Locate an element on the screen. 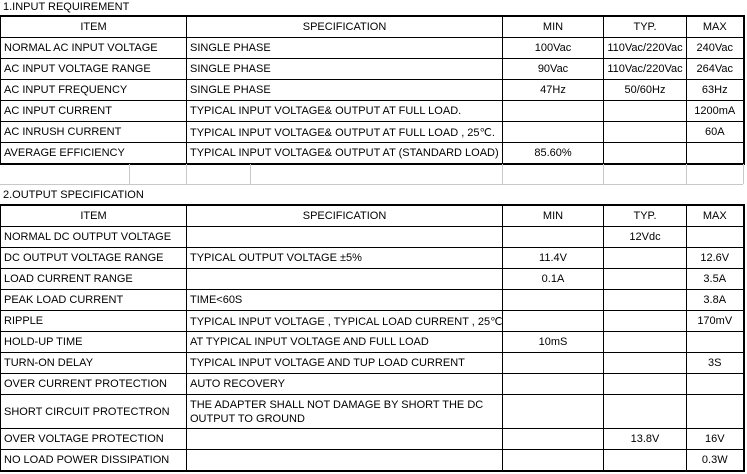 The width and height of the screenshot is (747, 474). min-cell: 85.60% is located at coordinates (553, 153).